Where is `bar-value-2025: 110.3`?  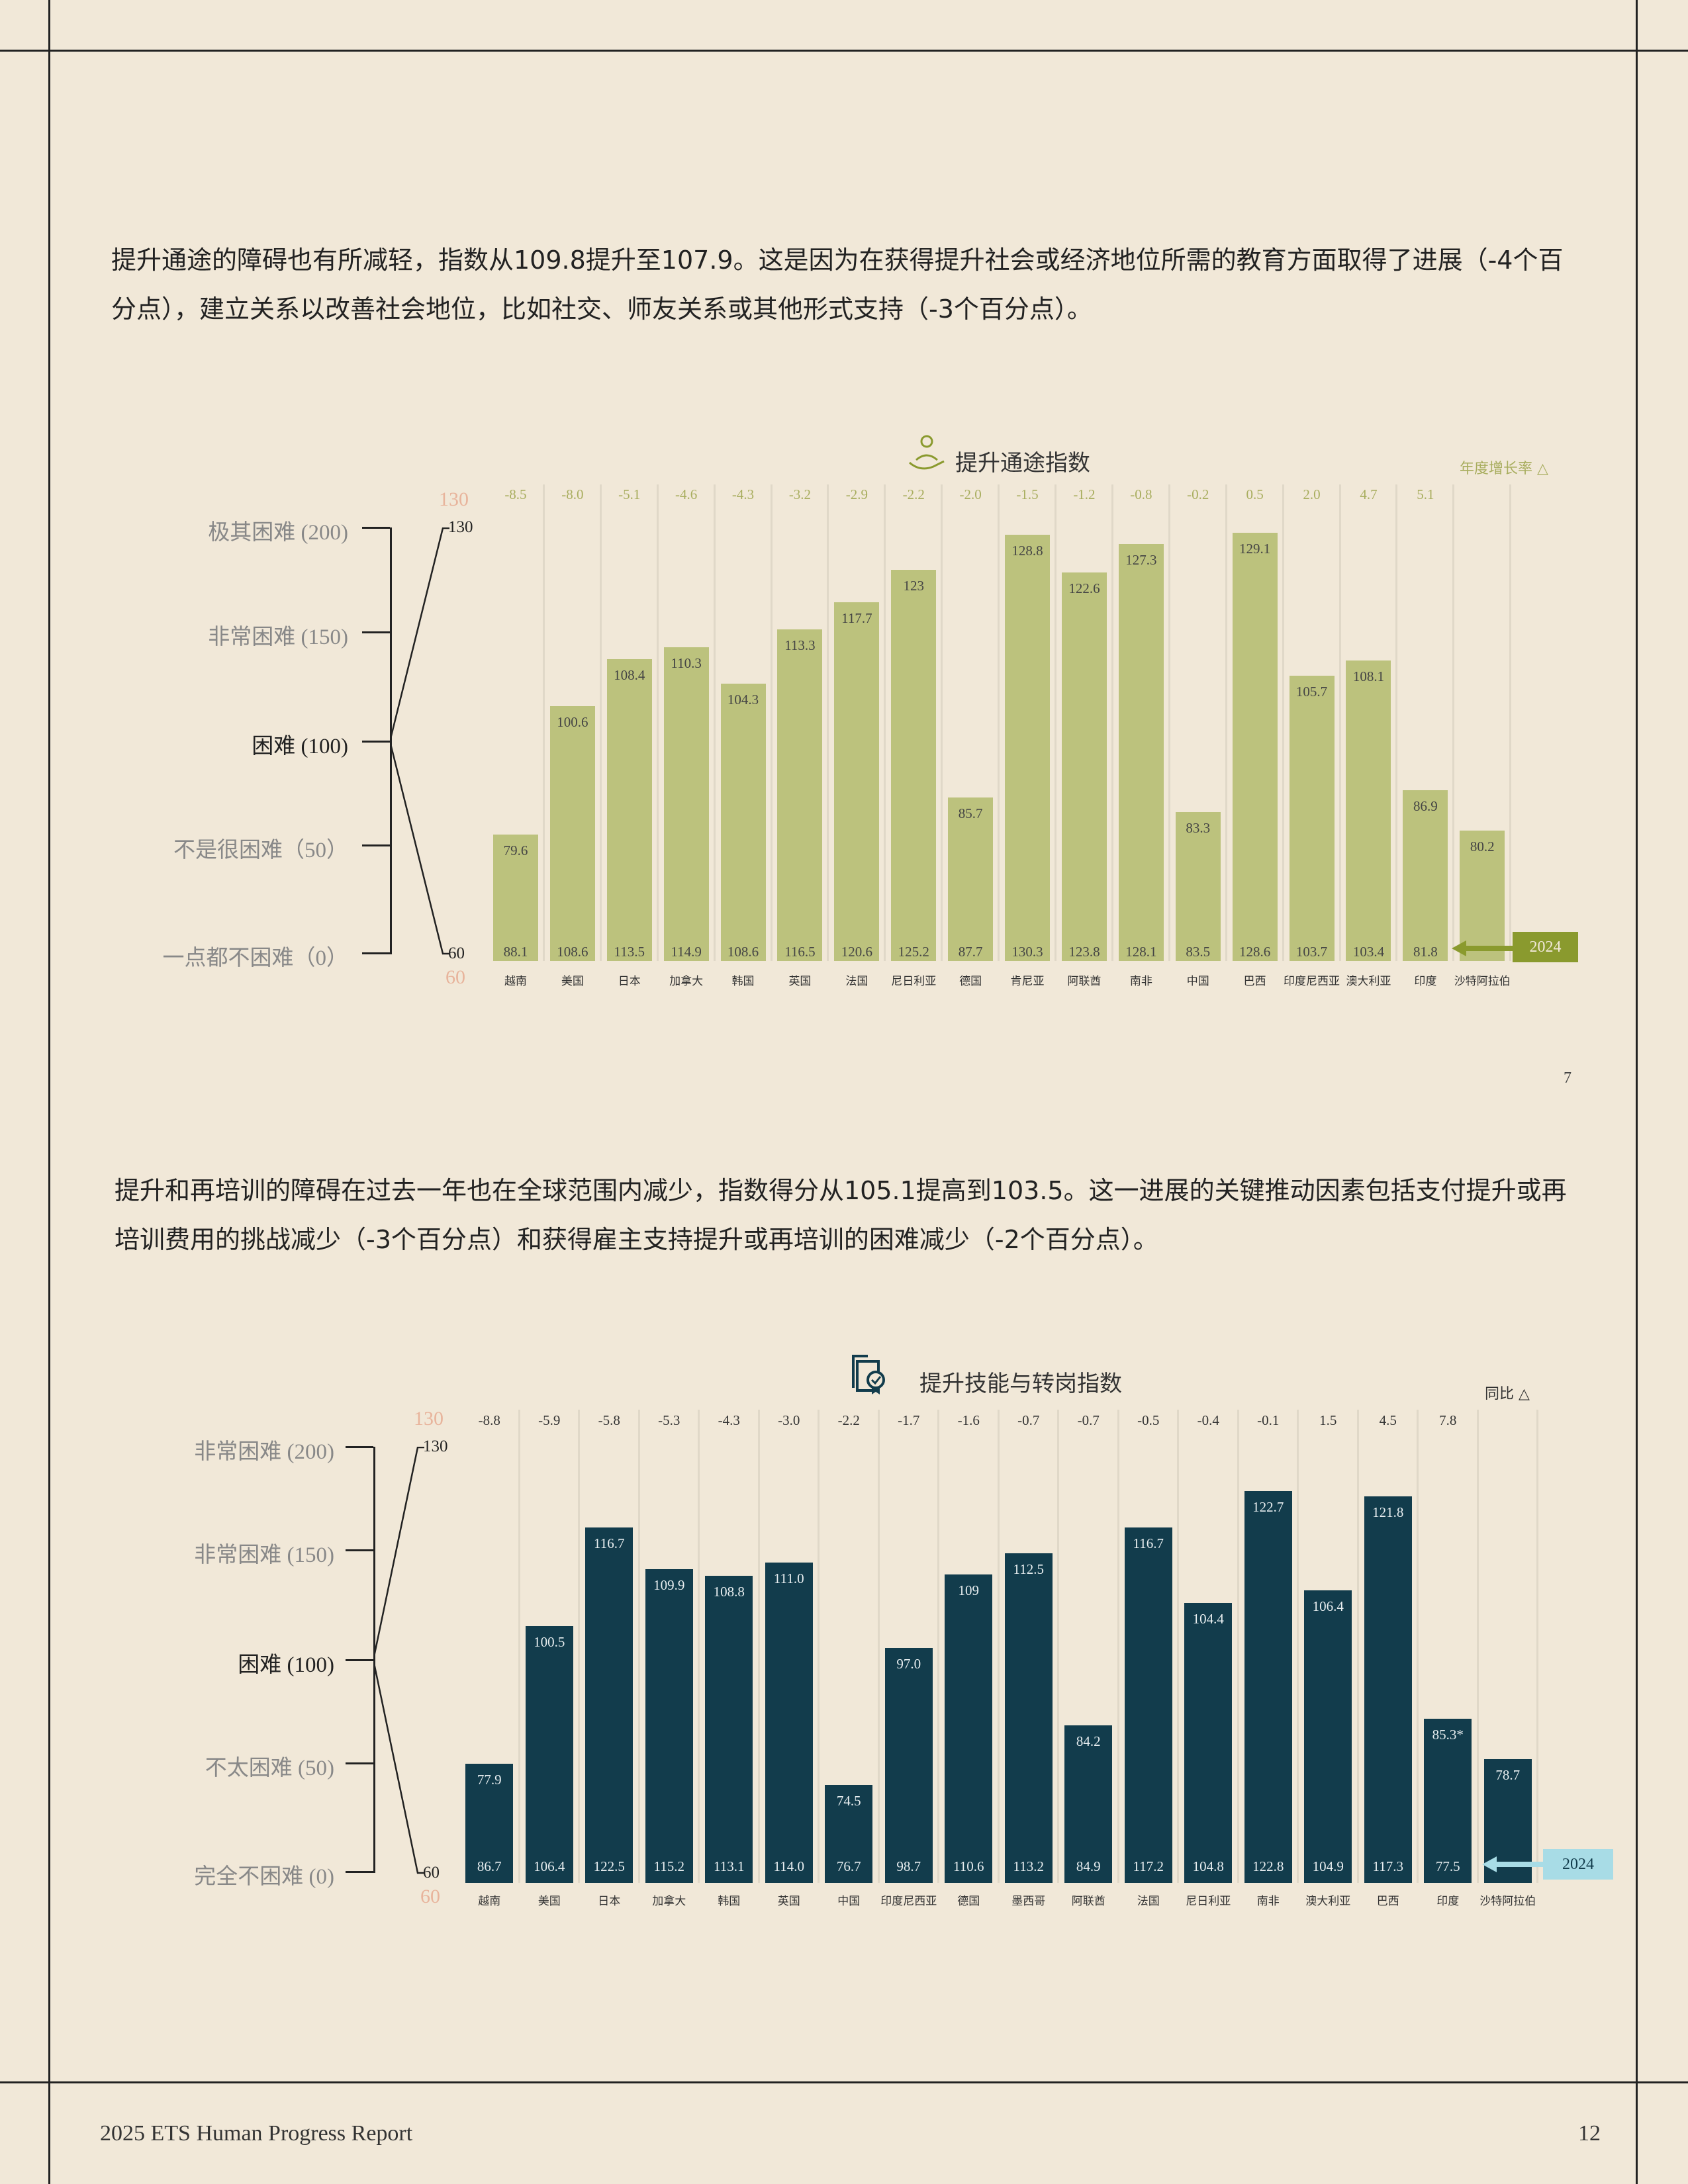
bar-value-2025: 110.3 is located at coordinates (686, 663).